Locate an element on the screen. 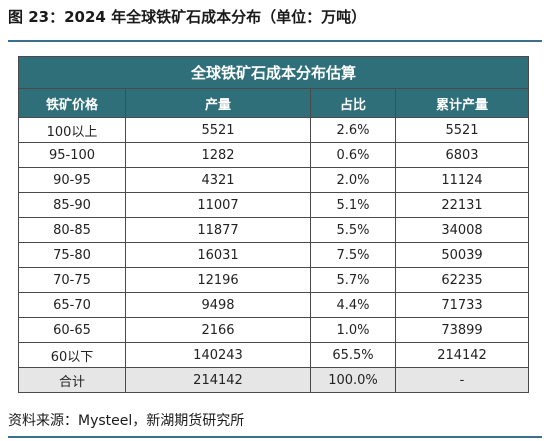 The width and height of the screenshot is (550, 441). table-row: 85-90 11007 5.1% 22131 is located at coordinates (274, 205).